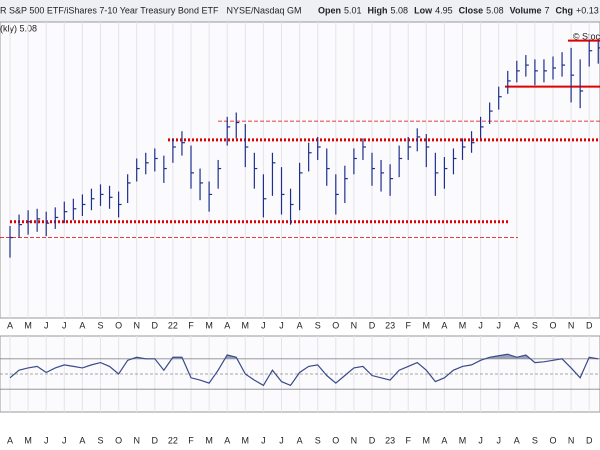 This screenshot has width=600, height=450. I want to click on indicator-line, so click(304, 370).